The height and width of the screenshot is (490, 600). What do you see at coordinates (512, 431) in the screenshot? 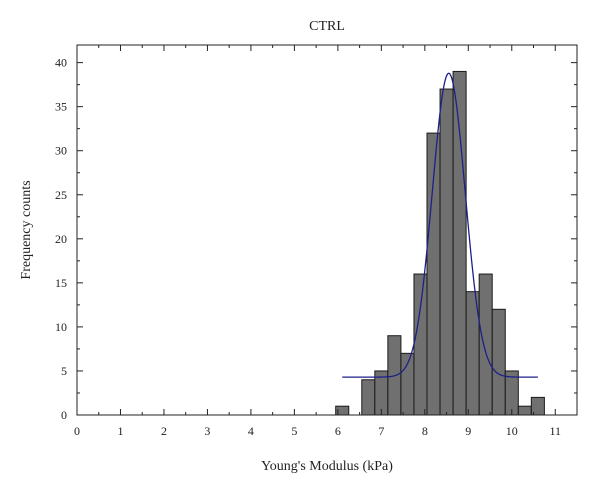
I see `x-tick-label: 10` at bounding box center [512, 431].